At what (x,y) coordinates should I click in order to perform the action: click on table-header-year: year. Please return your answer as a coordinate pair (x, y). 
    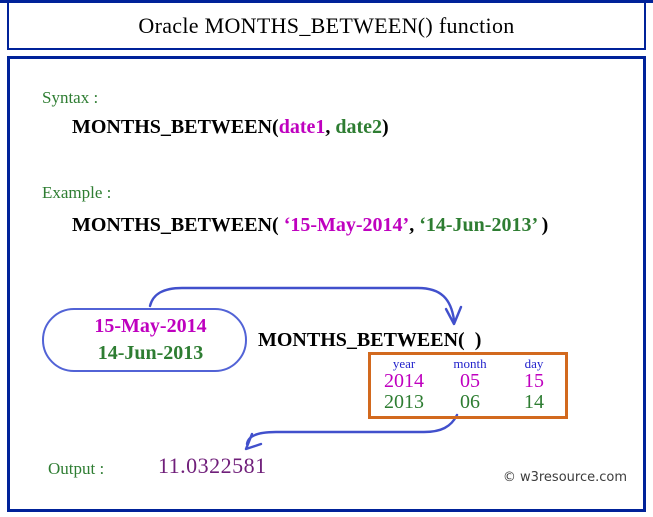
    Looking at the image, I should click on (404, 363).